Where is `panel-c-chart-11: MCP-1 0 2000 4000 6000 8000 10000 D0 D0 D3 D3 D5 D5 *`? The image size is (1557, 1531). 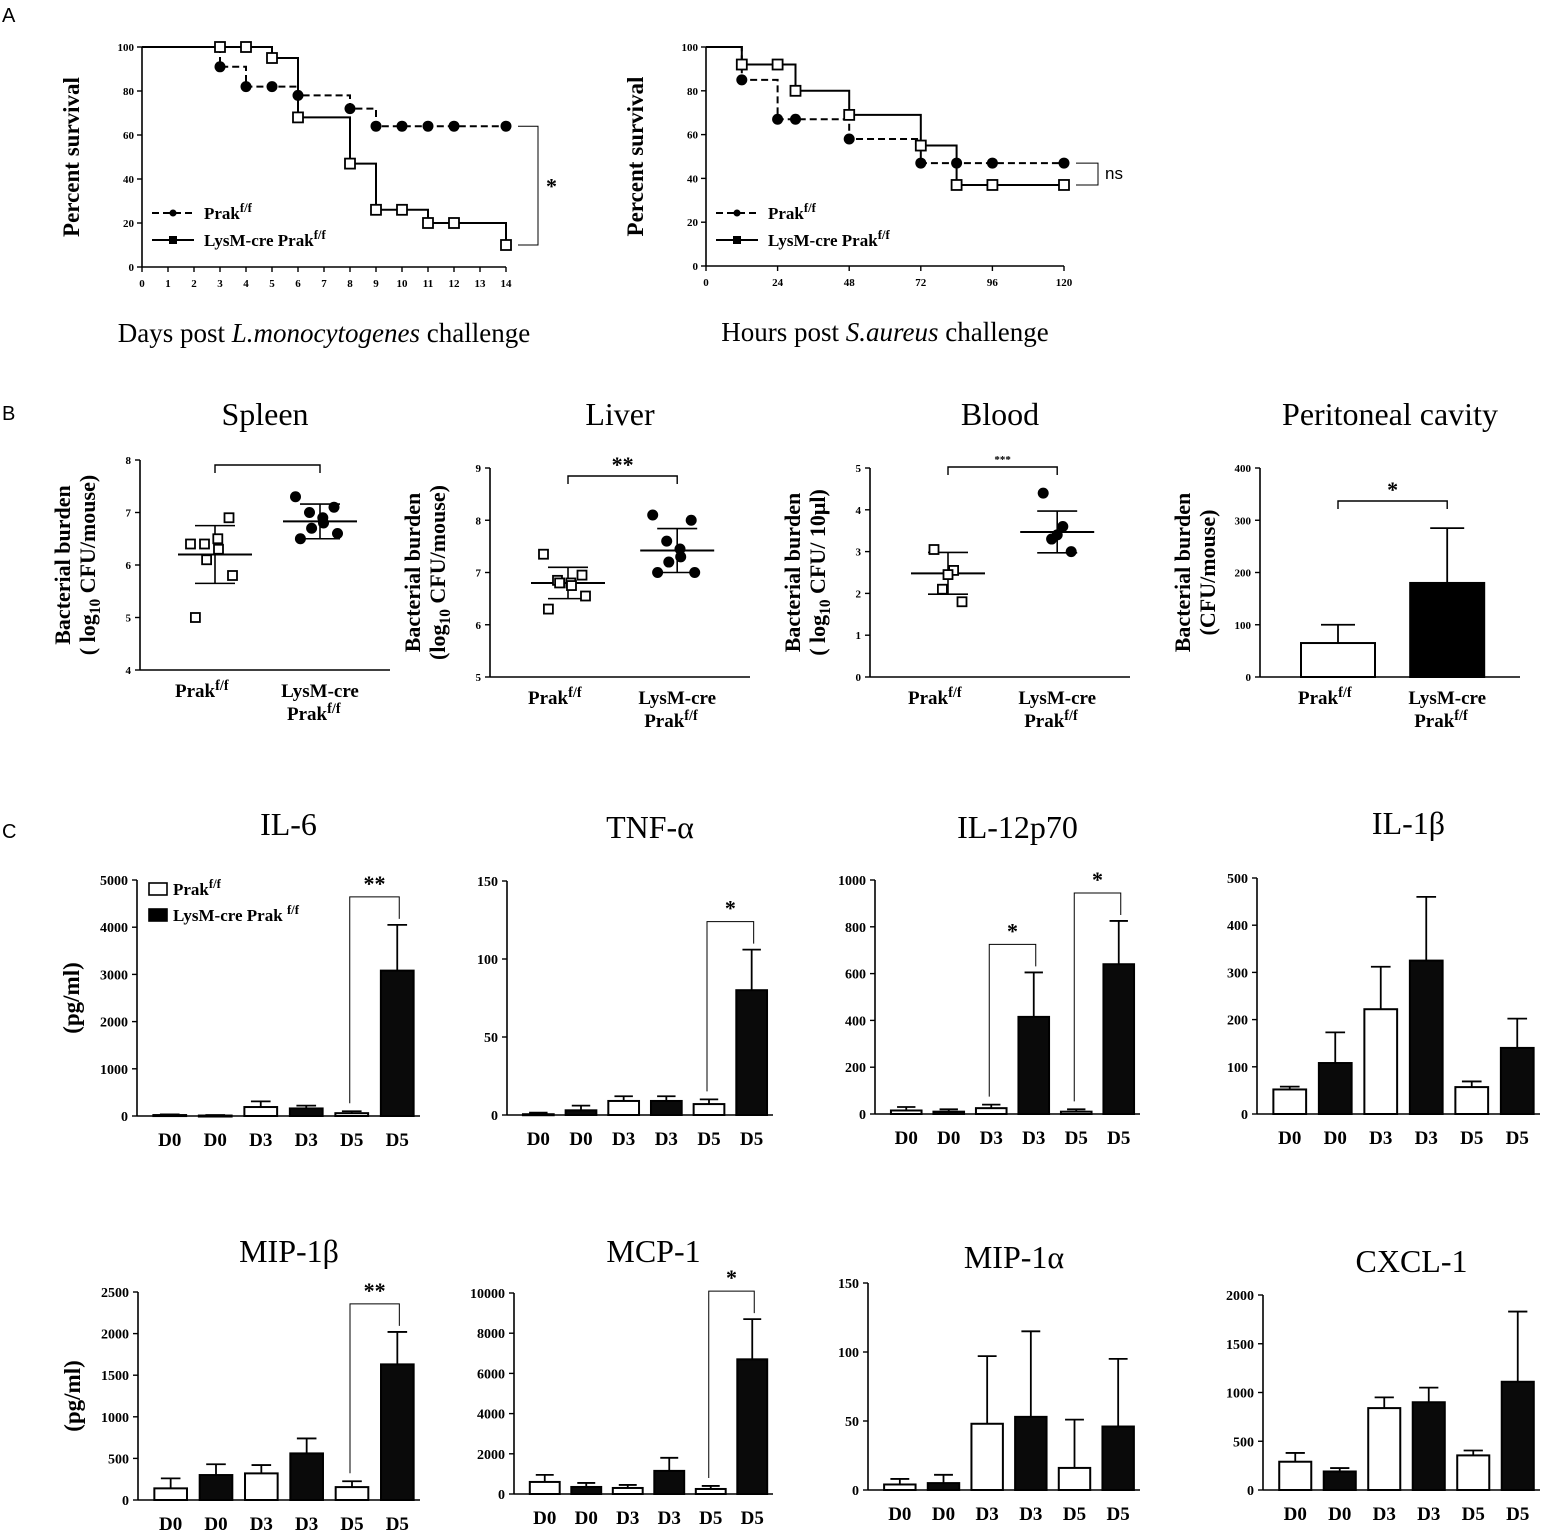
panel-c-chart-11: MCP-1 0 2000 4000 6000 8000 10000 D0 D0 D3 D3 D5 D5 * is located at coordinates (621, 1381).